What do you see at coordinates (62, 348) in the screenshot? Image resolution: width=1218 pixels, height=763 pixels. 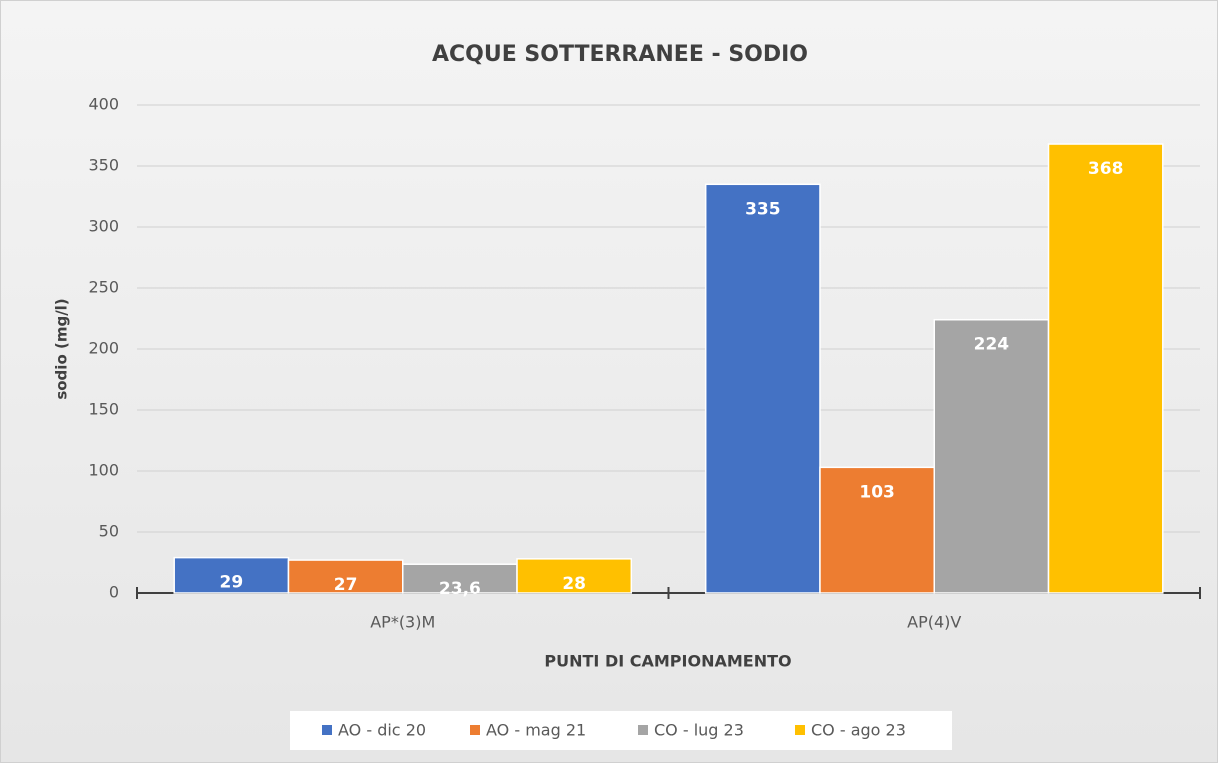 I see `y-axis-title: sodio (mg/l)` at bounding box center [62, 348].